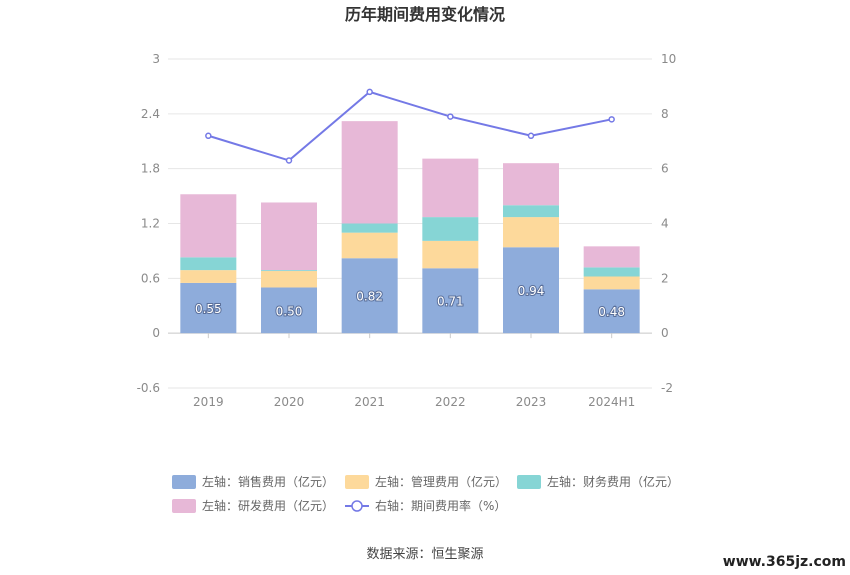 The width and height of the screenshot is (850, 575). What do you see at coordinates (667, 388) in the screenshot?
I see `right-tick-label: -2` at bounding box center [667, 388].